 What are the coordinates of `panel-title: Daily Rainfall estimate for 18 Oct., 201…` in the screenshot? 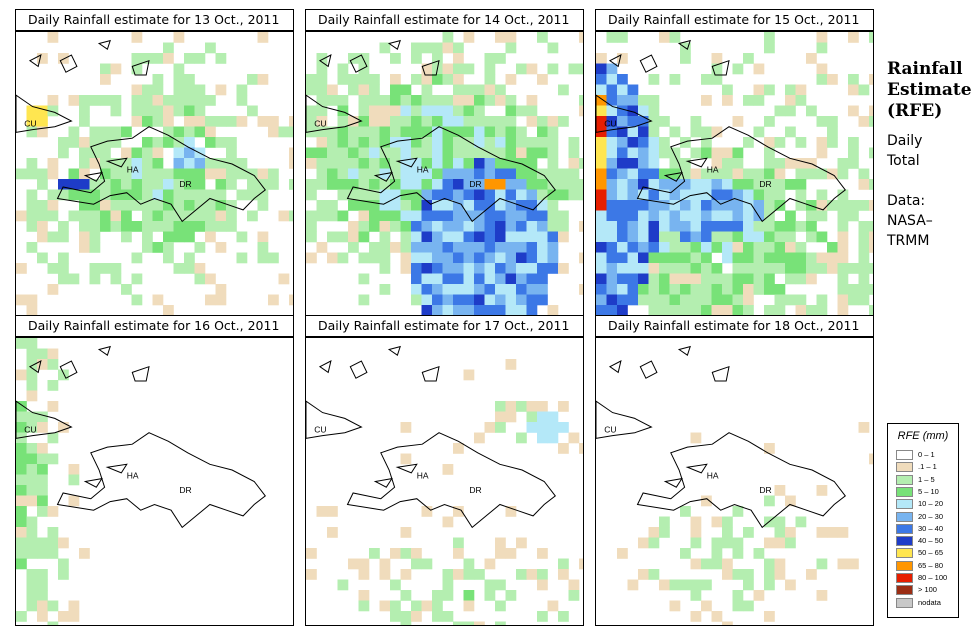 It's located at (734, 326).